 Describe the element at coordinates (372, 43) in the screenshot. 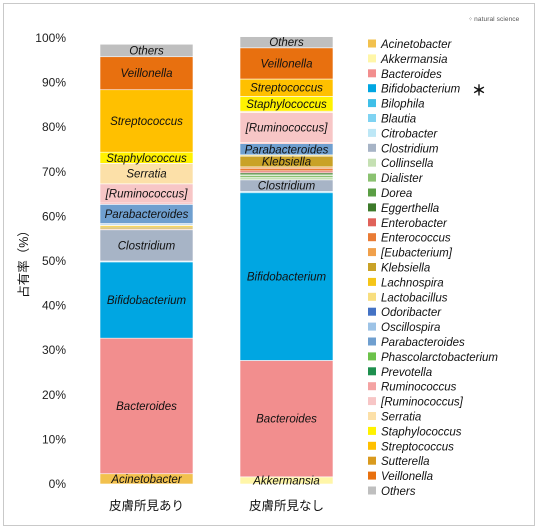

I see `legend-swatch-acinetobacter` at that location.